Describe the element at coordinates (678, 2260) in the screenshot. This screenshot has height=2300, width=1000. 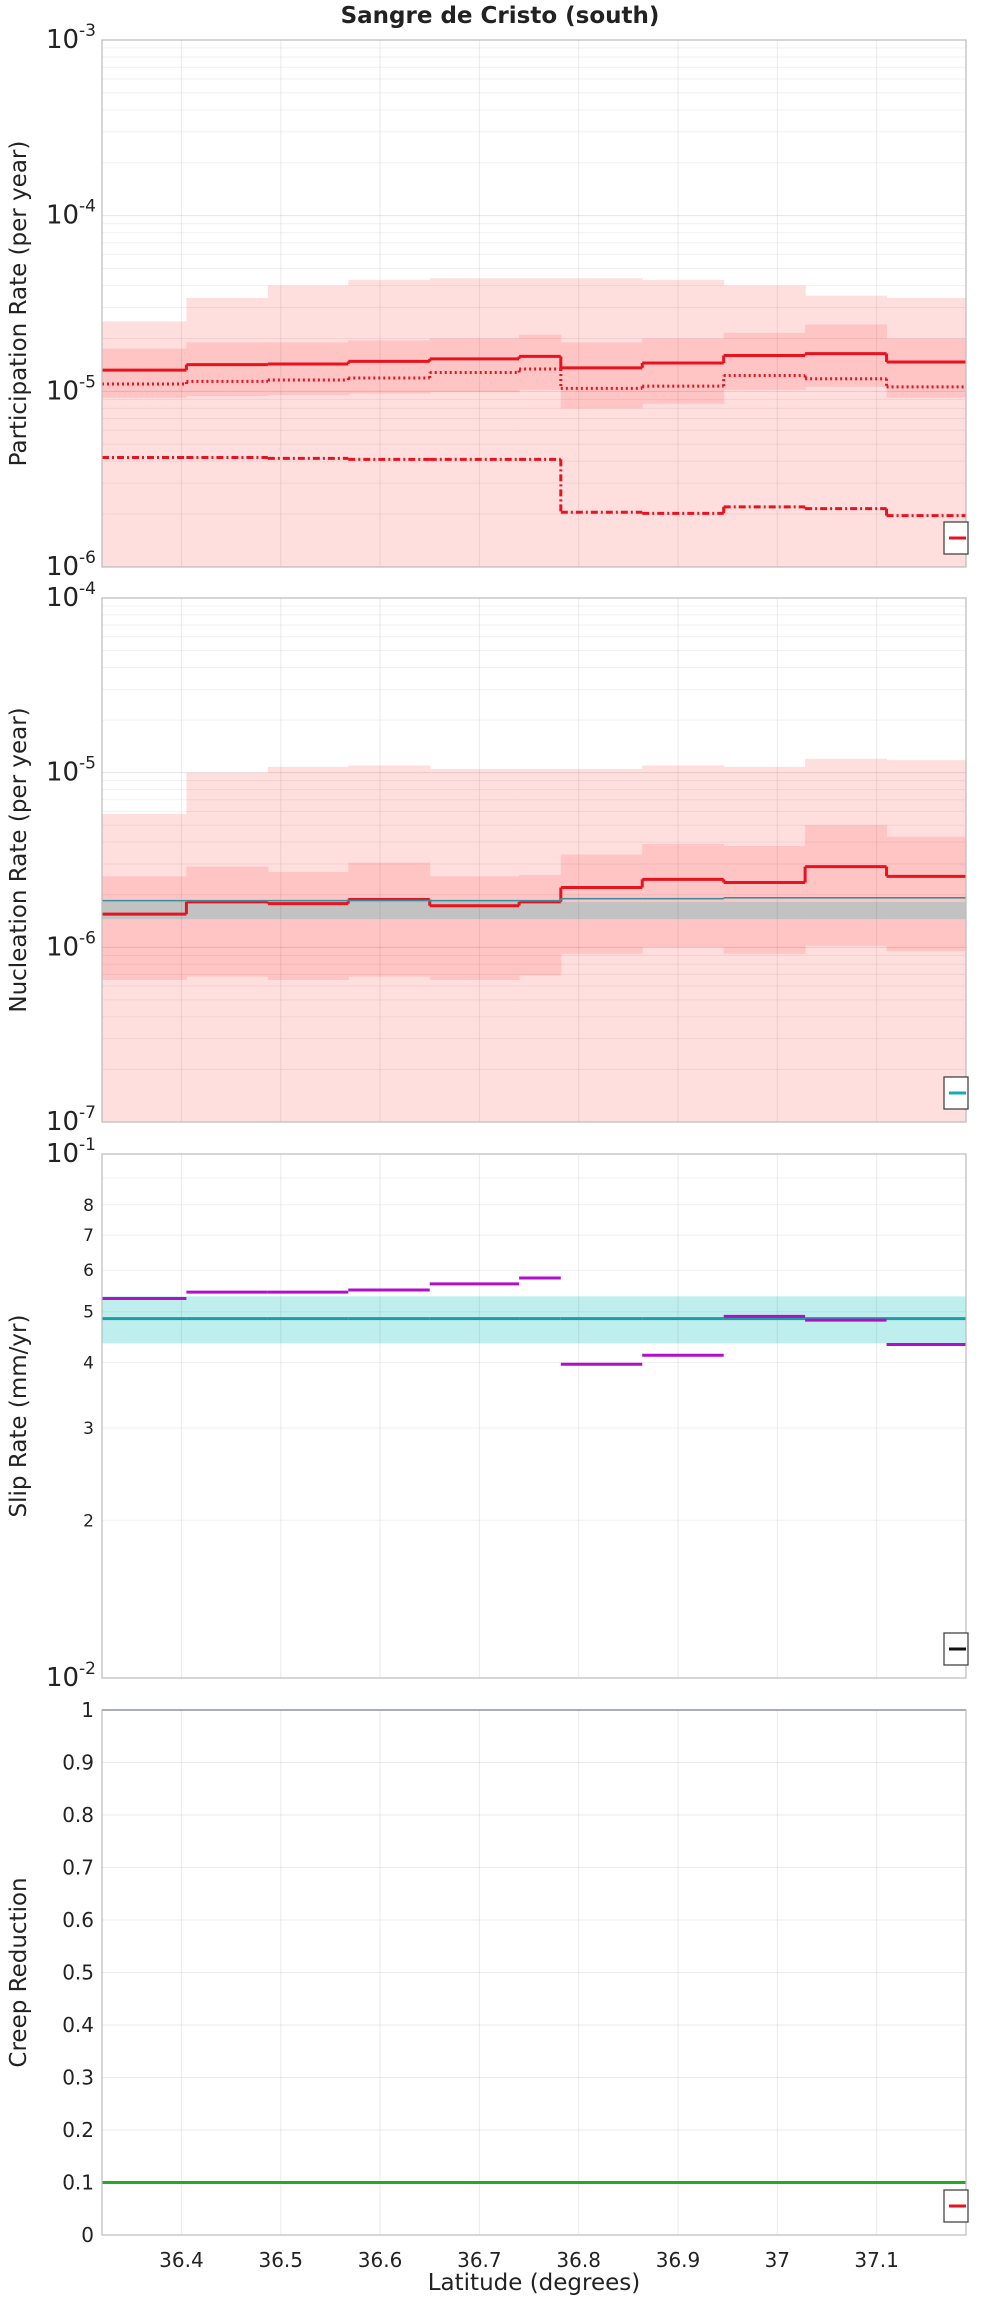
I see `x-tick-label-5: 36.9` at that location.